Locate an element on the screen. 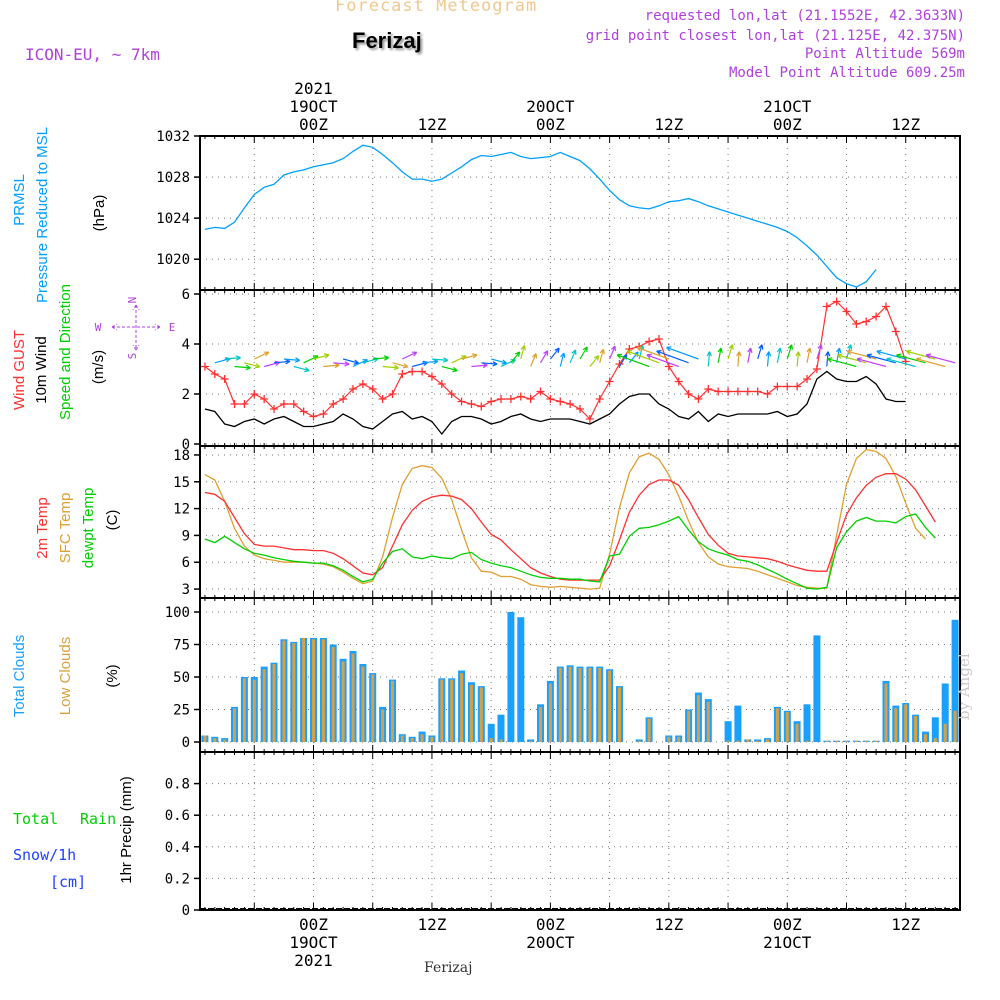 The width and height of the screenshot is (1000, 1000). temperature-frame is located at coordinates (580, 522).